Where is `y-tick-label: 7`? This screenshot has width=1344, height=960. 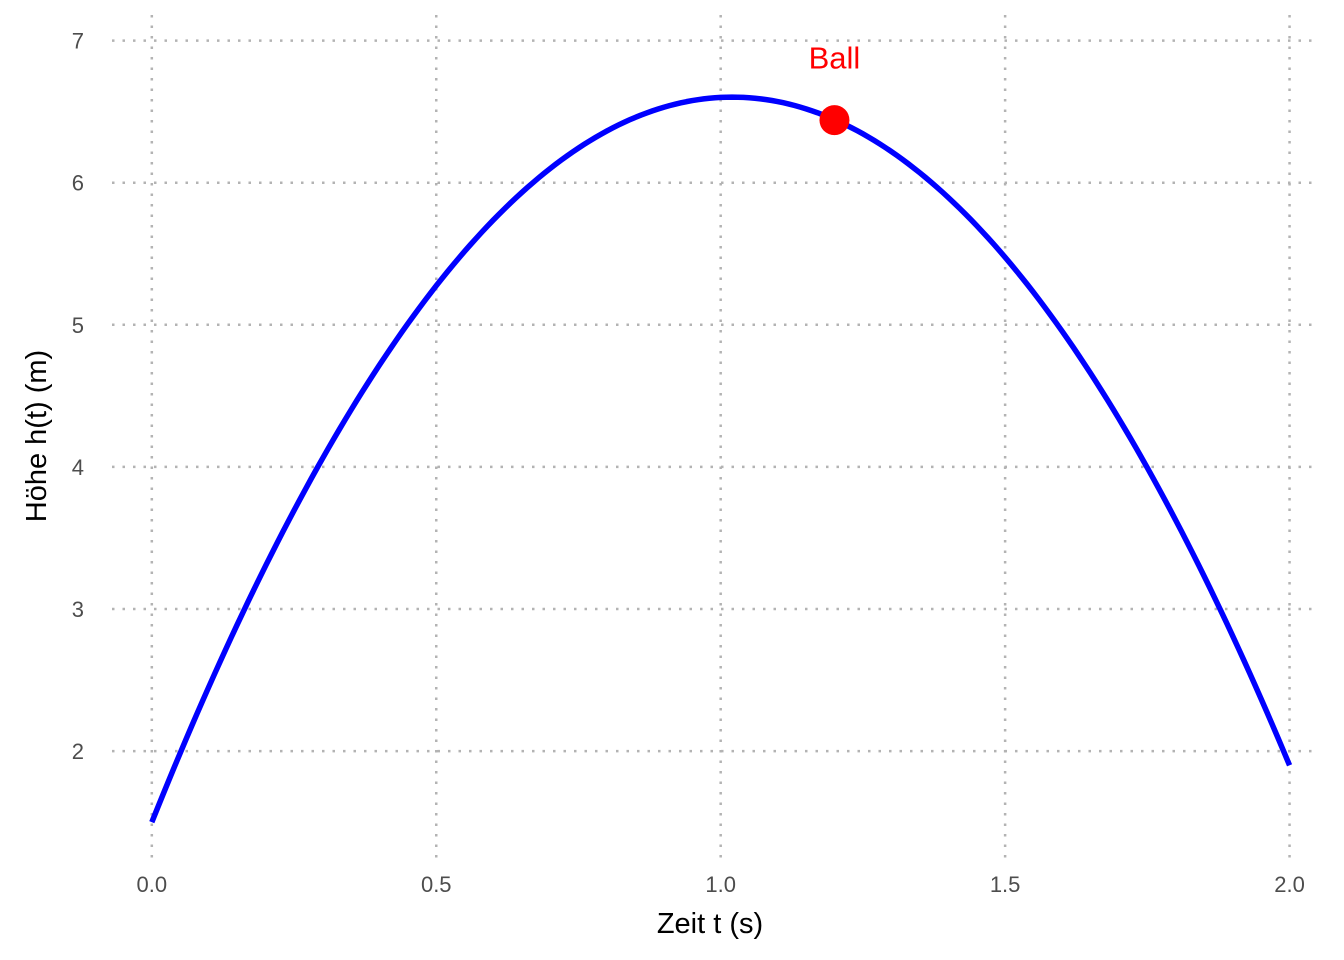
y-tick-label: 7 is located at coordinates (78, 41).